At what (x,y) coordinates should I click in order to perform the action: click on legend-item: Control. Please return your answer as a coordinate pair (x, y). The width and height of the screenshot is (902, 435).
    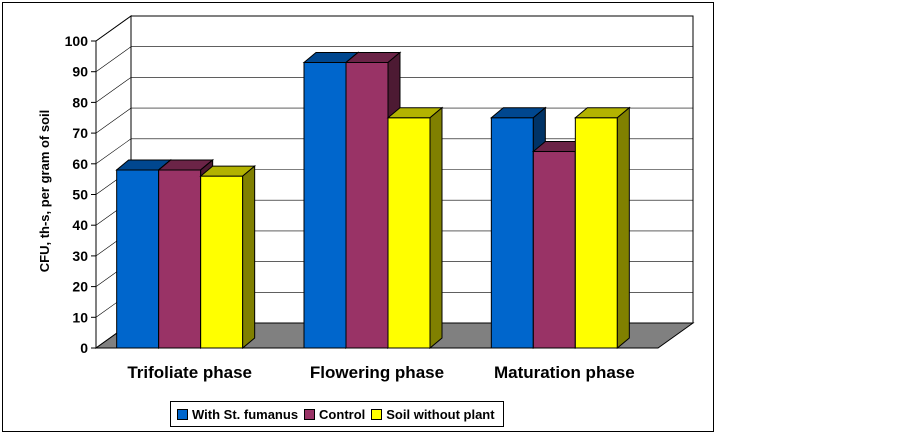
    Looking at the image, I should click on (334, 414).